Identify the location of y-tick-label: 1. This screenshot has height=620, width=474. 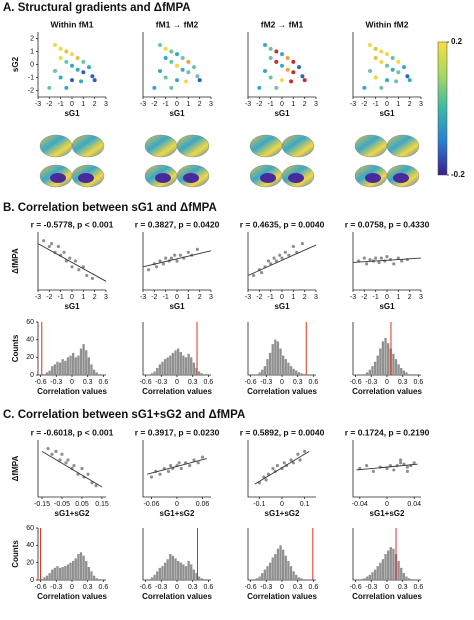
(32, 51).